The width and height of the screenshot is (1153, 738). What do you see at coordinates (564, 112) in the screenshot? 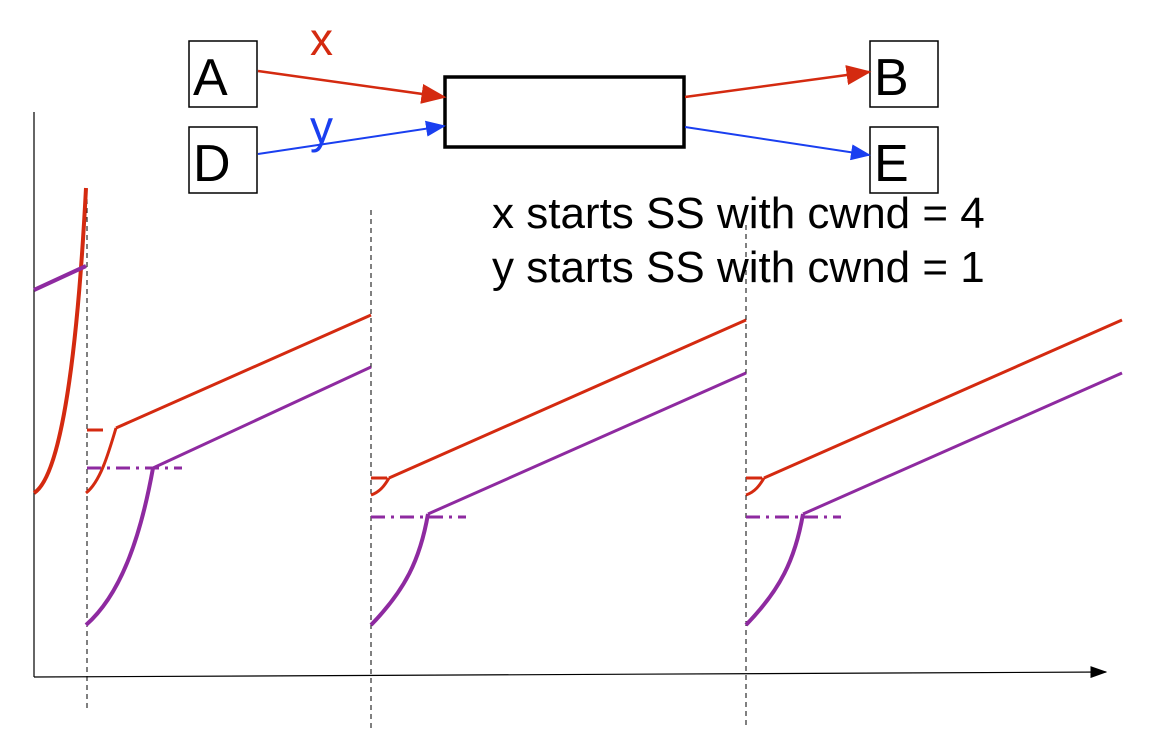
I see `router-box` at bounding box center [564, 112].